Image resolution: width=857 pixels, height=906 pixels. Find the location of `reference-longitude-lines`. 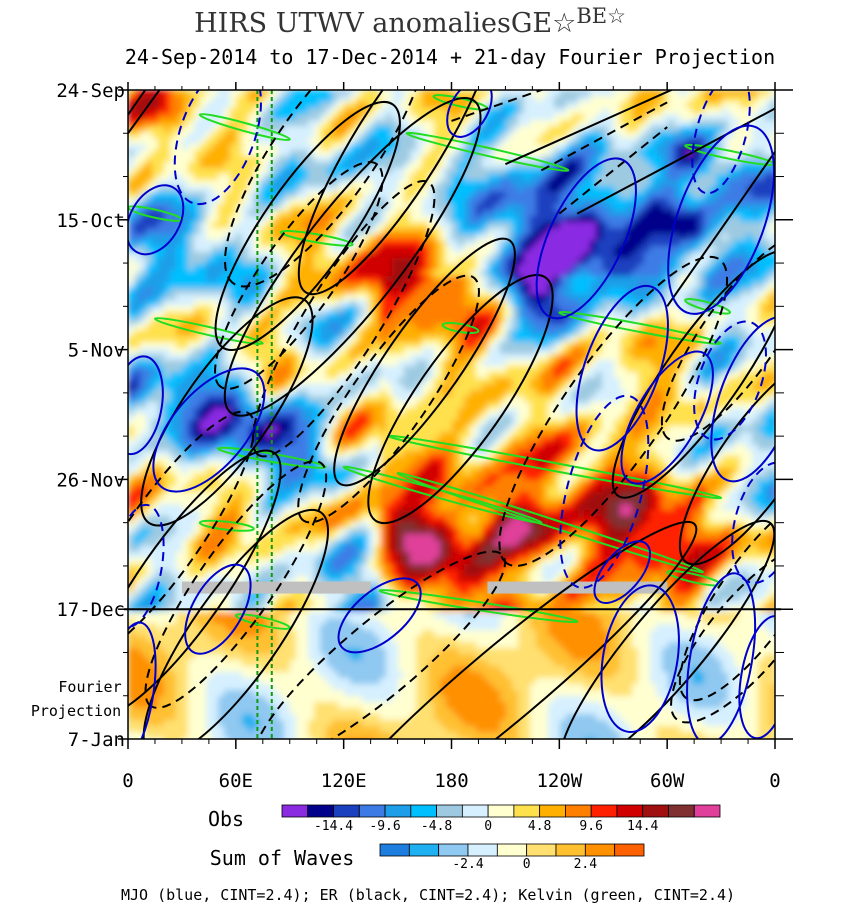

reference-longitude-lines is located at coordinates (264, 414).